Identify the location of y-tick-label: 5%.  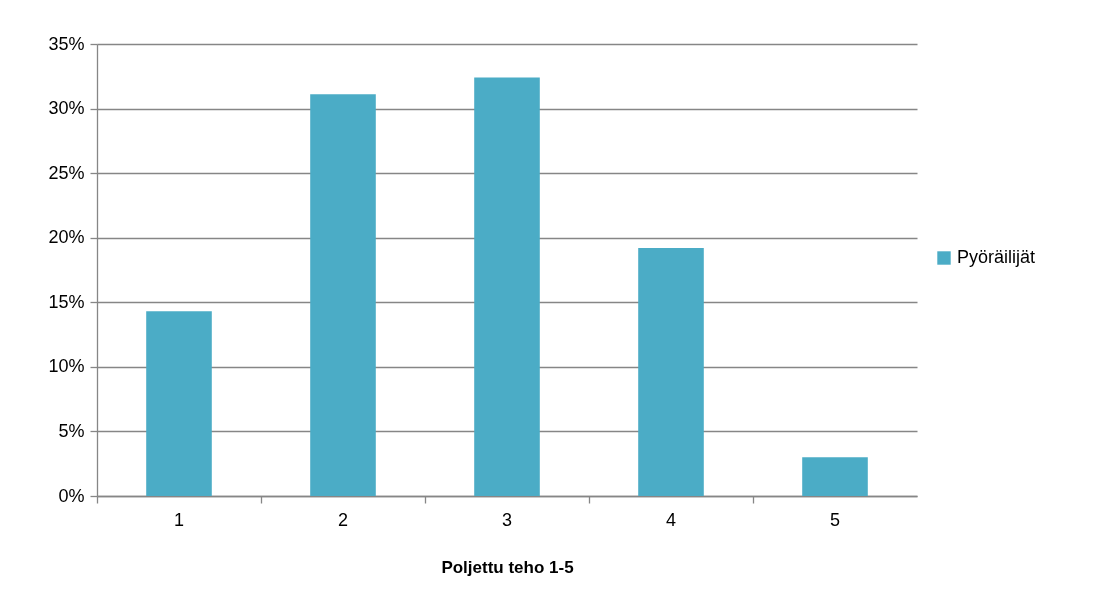
(71, 430).